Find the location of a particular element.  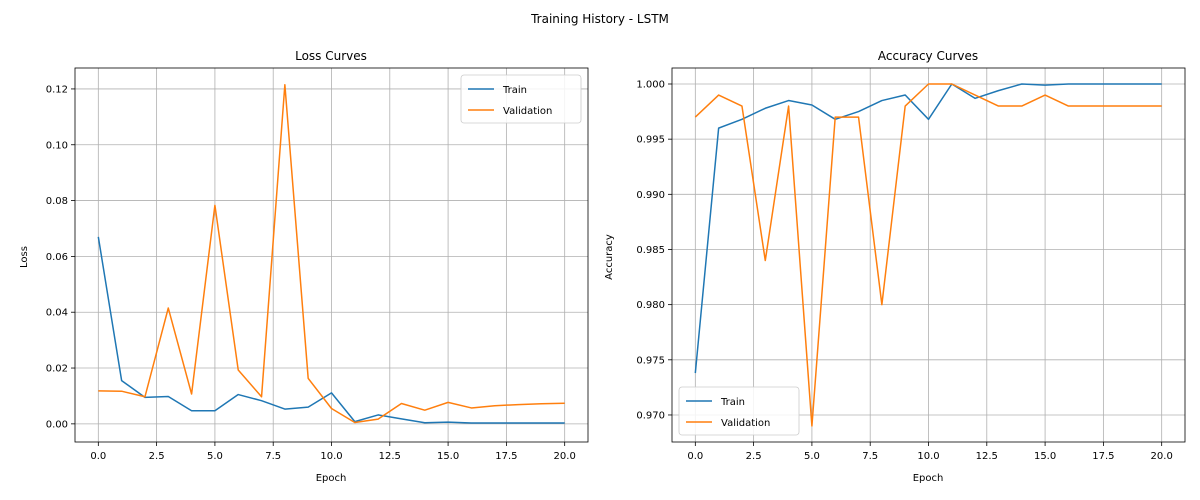

accuracy-y-tick-label-2: 0.980 is located at coordinates (650, 305).